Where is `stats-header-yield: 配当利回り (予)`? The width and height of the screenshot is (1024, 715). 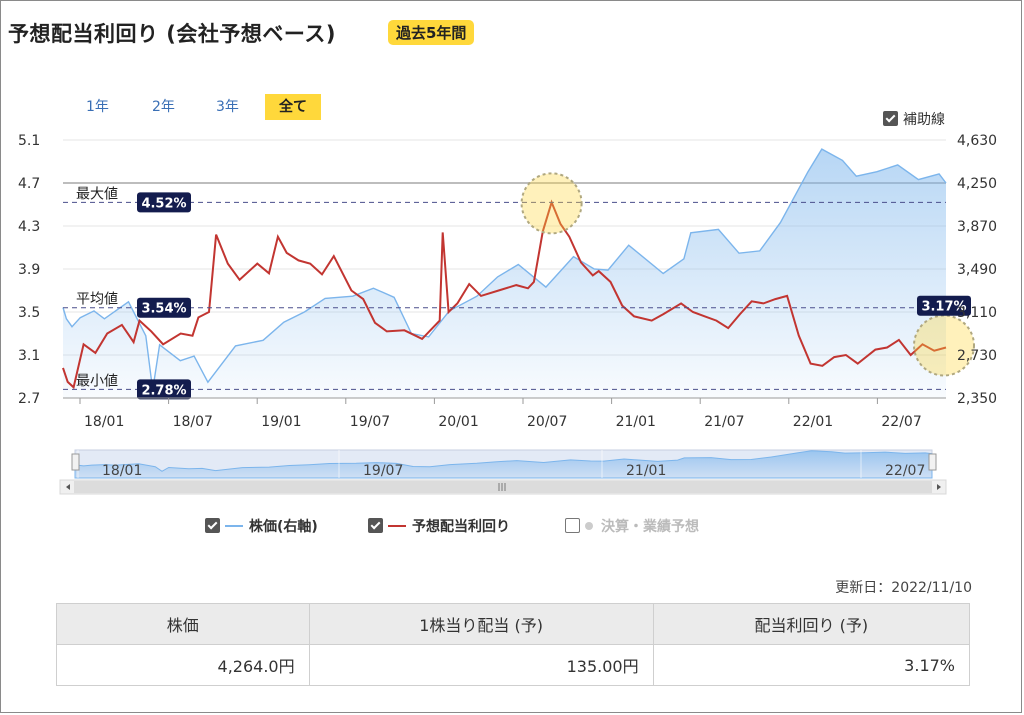
stats-header-yield: 配当利回り (予) is located at coordinates (811, 624).